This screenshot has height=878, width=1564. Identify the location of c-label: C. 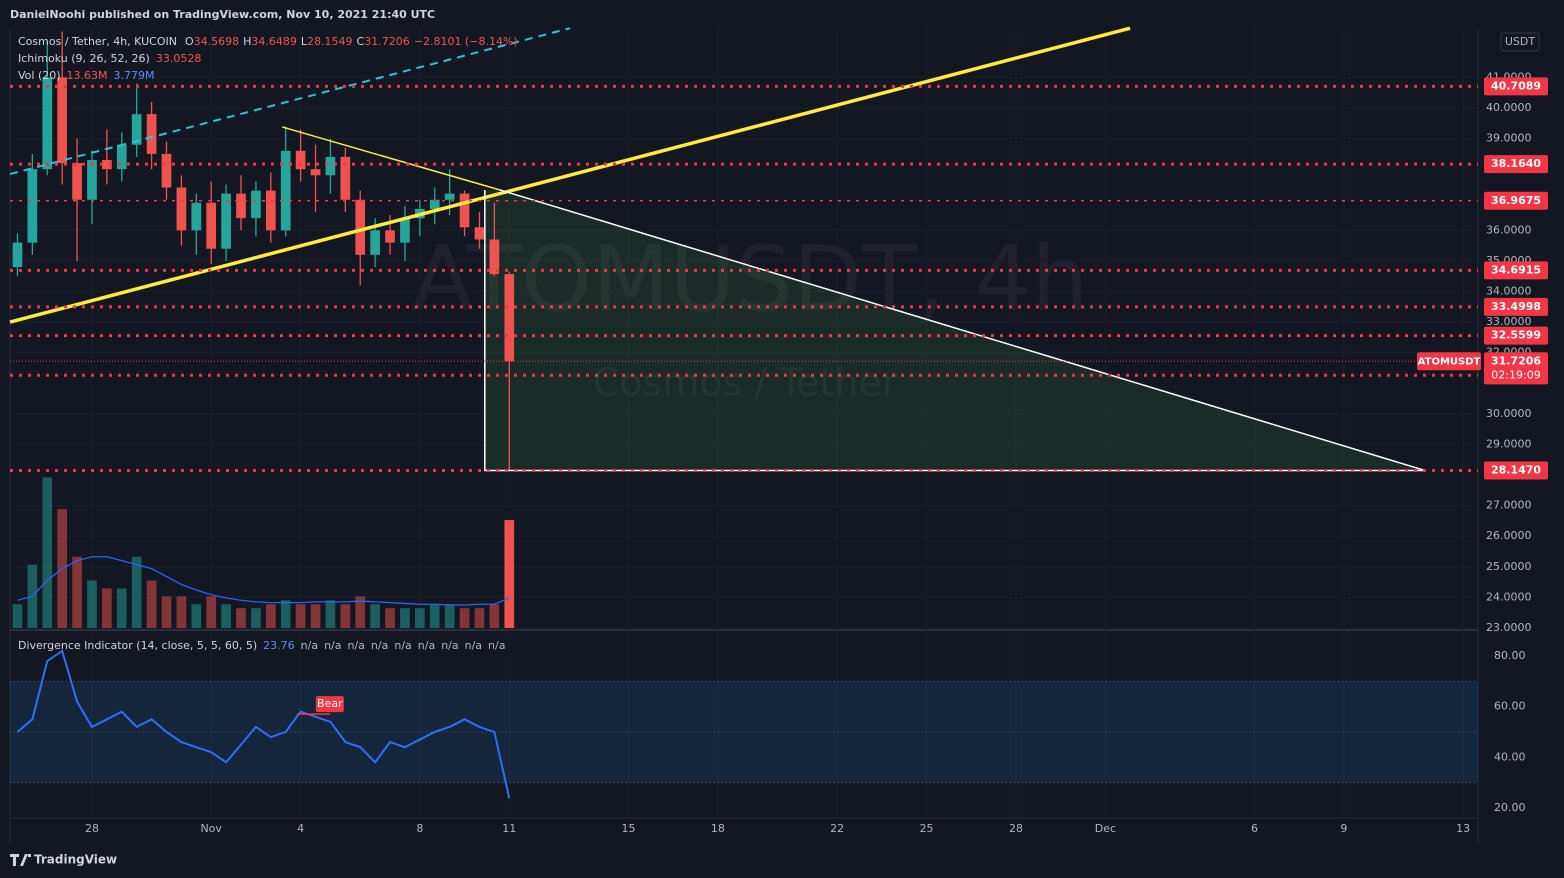
(361, 41).